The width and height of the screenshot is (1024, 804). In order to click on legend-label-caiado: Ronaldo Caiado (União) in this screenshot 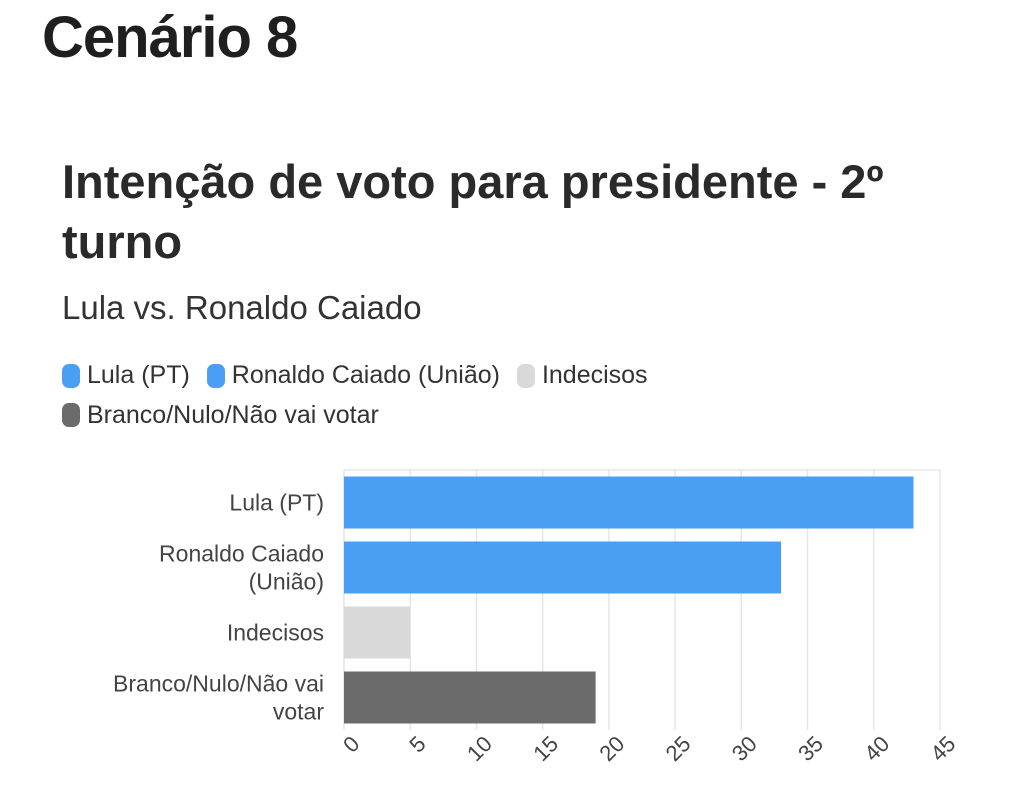, I will do `click(365, 375)`.